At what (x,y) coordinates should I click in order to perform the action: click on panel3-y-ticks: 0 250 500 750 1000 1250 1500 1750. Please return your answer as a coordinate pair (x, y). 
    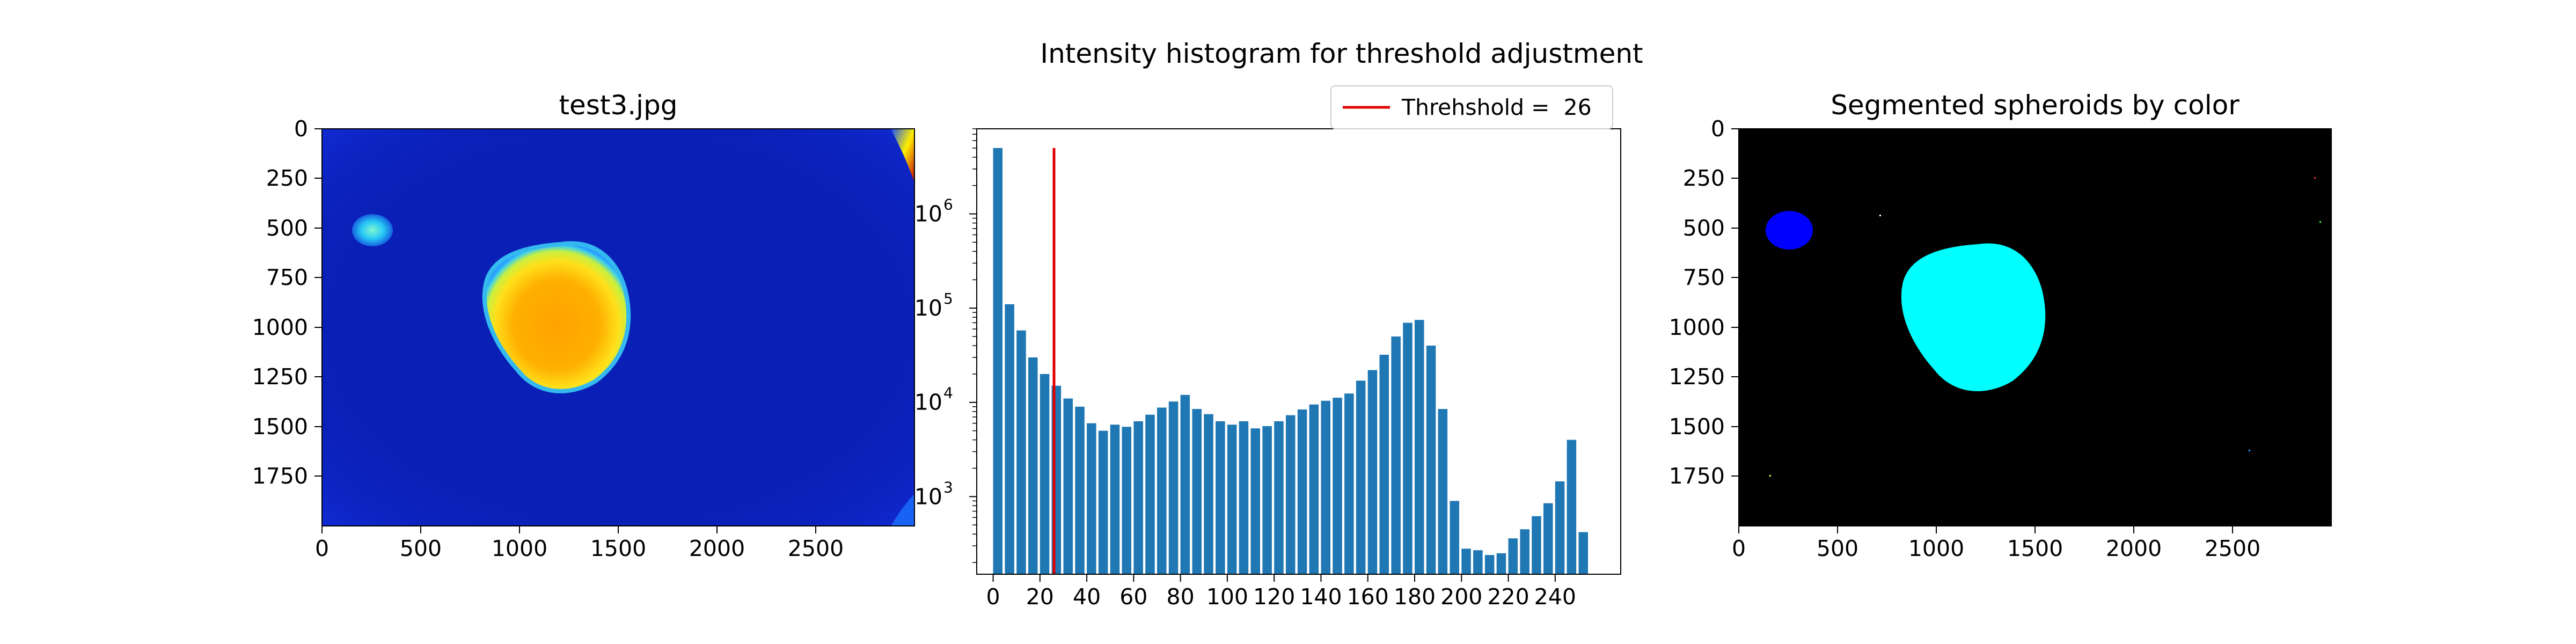
    Looking at the image, I should click on (1704, 302).